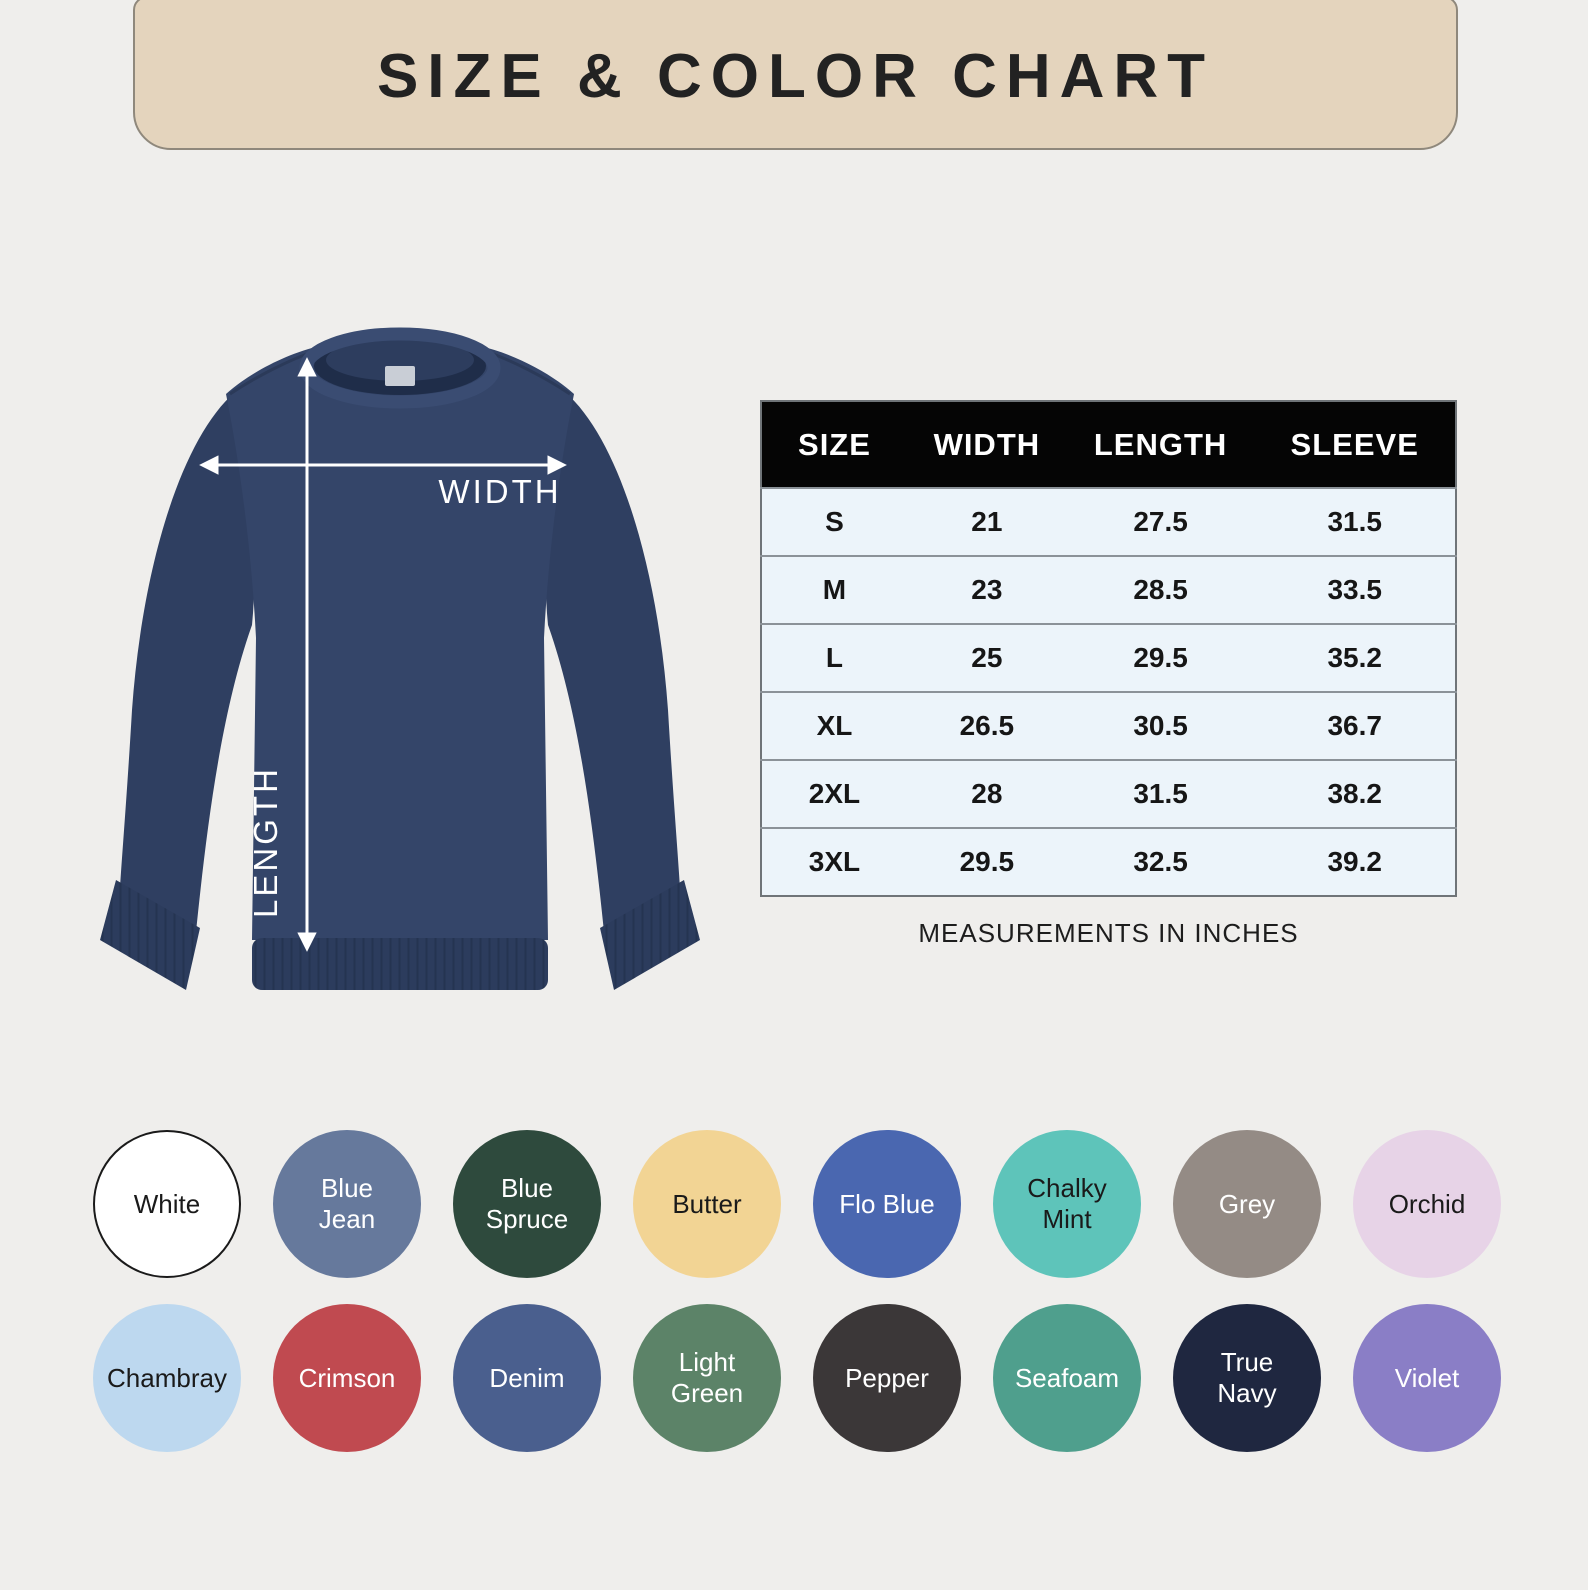 The width and height of the screenshot is (1588, 1590). I want to click on size-table-column-header: SIZE, so click(834, 444).